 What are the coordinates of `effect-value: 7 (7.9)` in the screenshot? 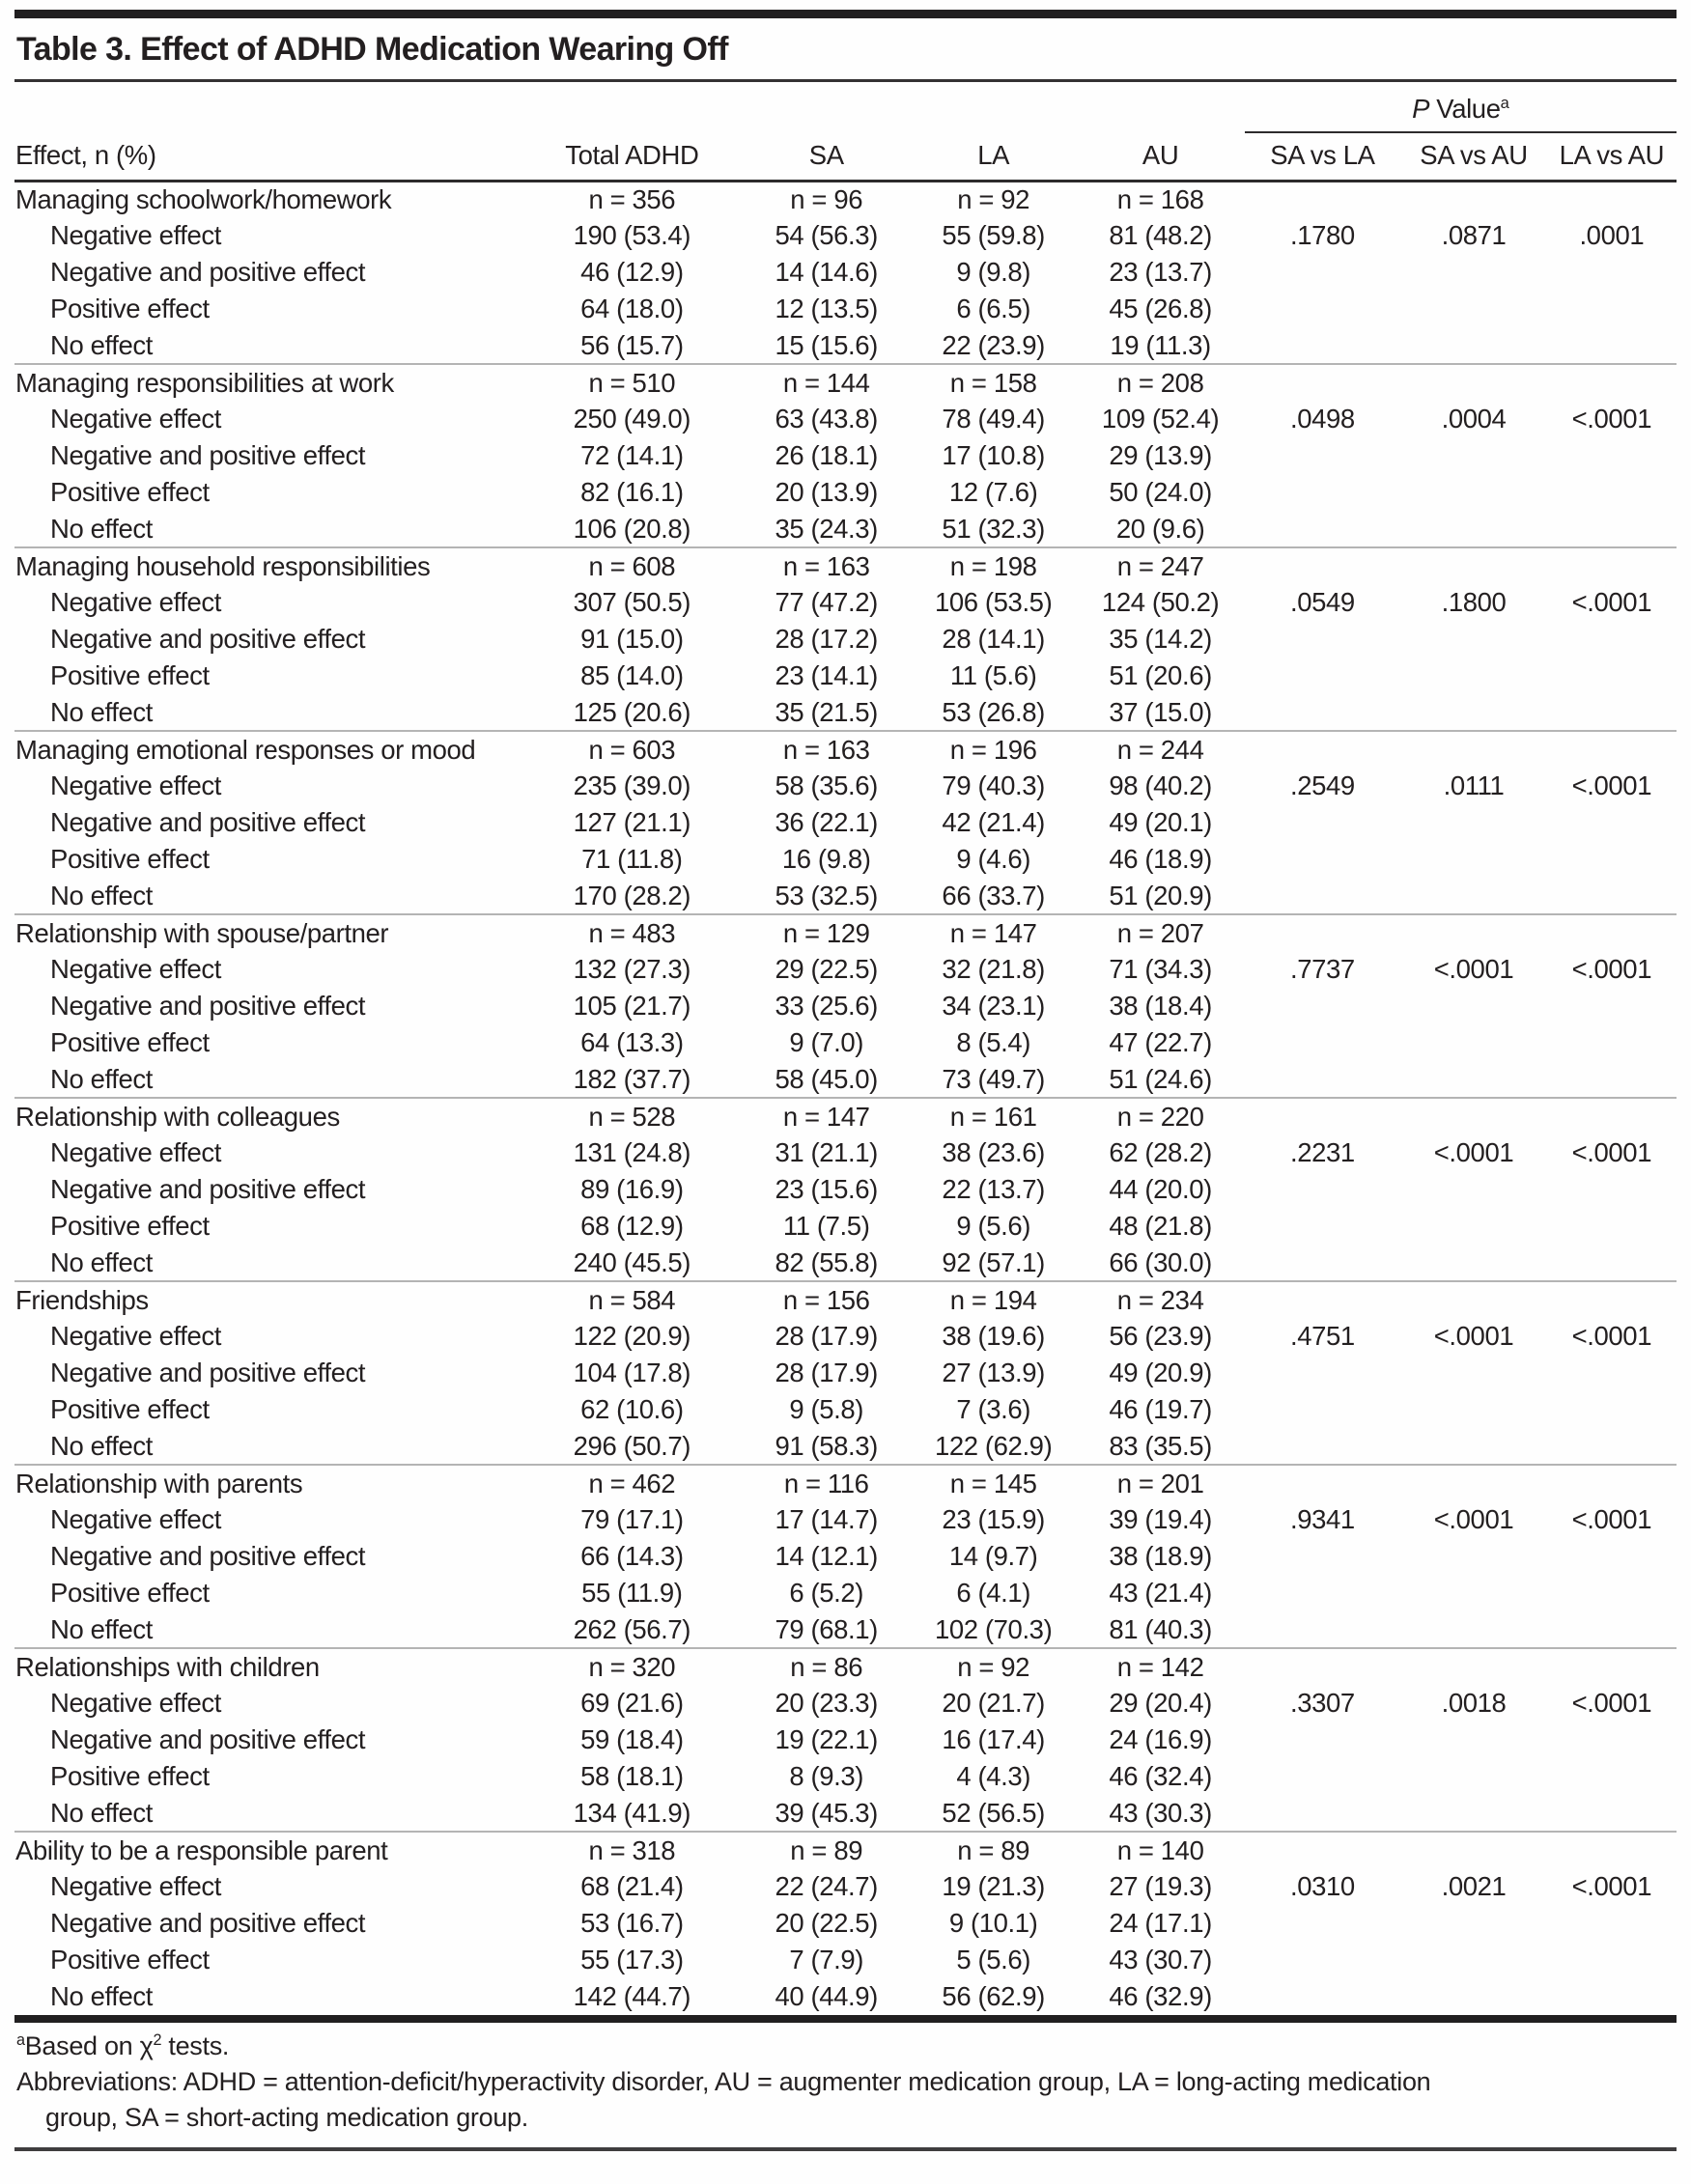 It's located at (826, 1960).